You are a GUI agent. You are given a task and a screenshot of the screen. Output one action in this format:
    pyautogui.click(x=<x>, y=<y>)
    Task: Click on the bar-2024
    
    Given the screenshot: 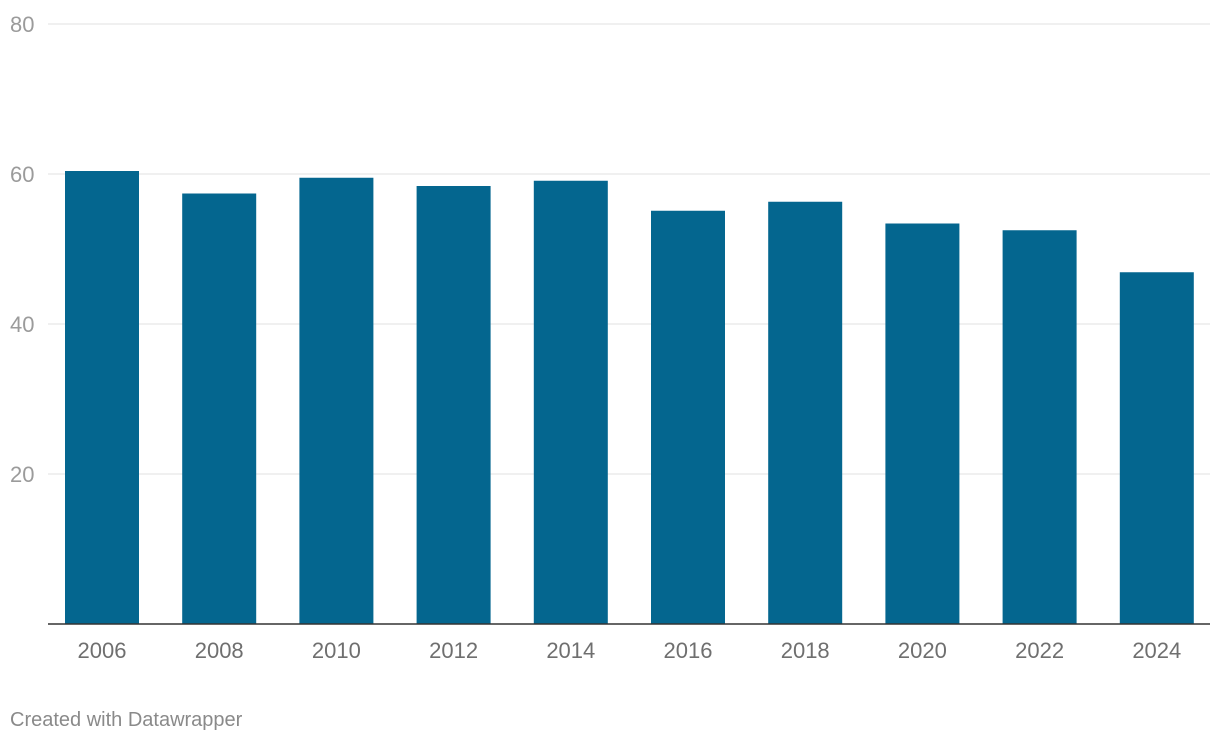 What is the action you would take?
    pyautogui.click(x=1156, y=448)
    